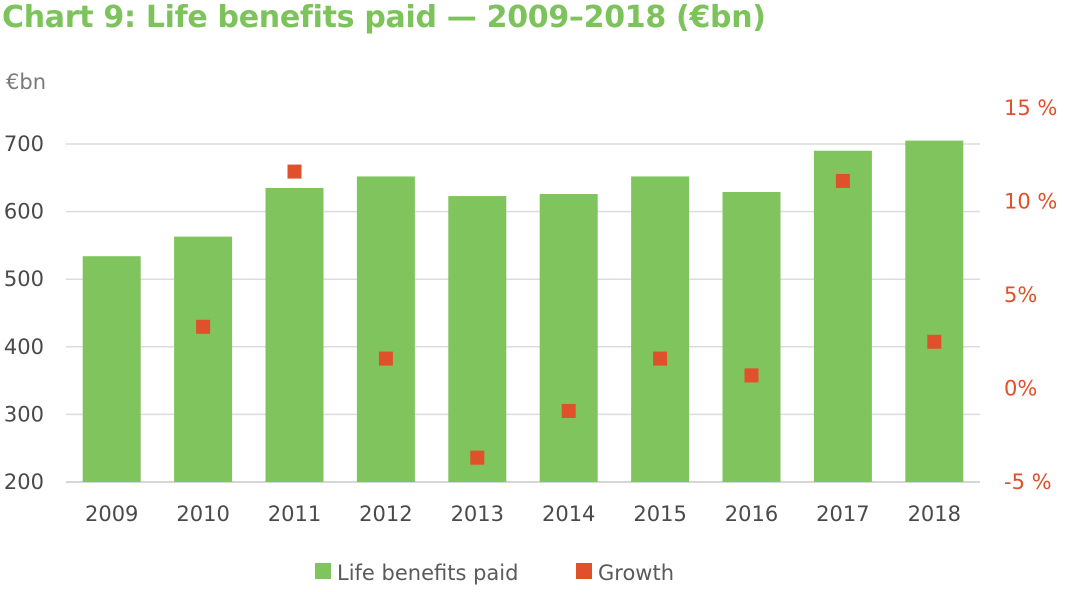 This screenshot has height=592, width=1072. I want to click on x-tick-label: 2013, so click(477, 514).